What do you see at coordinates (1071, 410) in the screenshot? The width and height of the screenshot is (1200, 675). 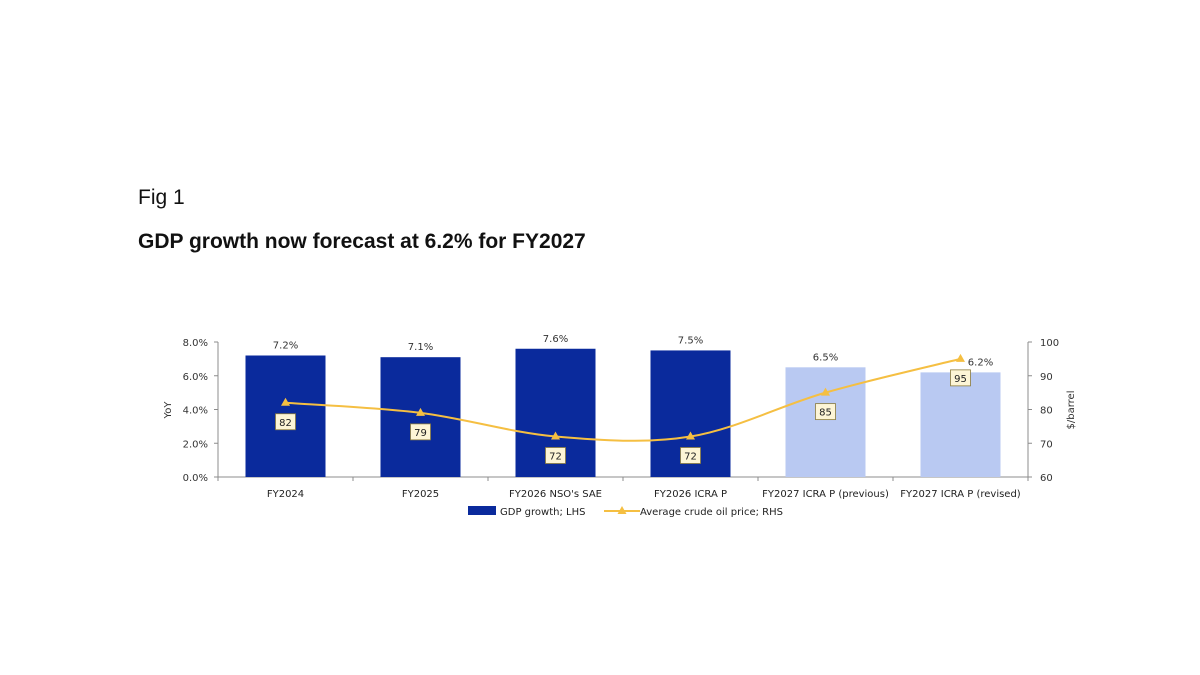 I see `y-right-axis-title: $/barrel` at bounding box center [1071, 410].